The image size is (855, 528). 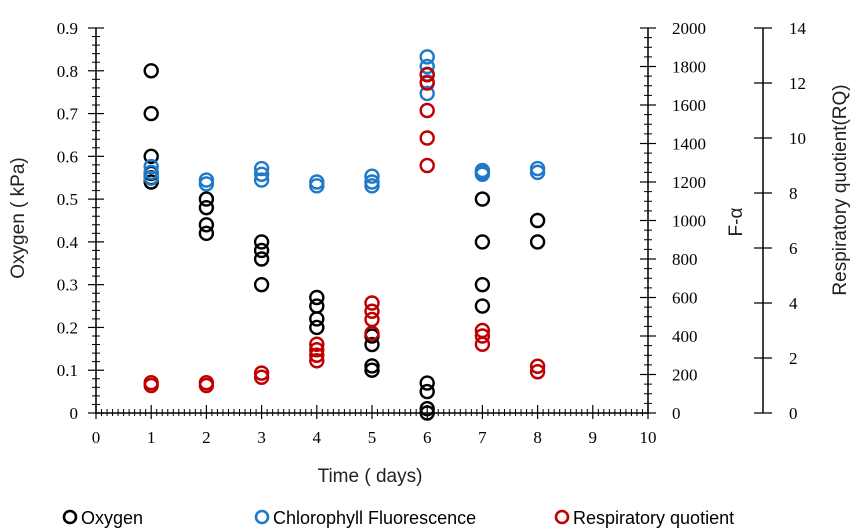 I want to click on y2-tick-label: 0, so click(x=676, y=413).